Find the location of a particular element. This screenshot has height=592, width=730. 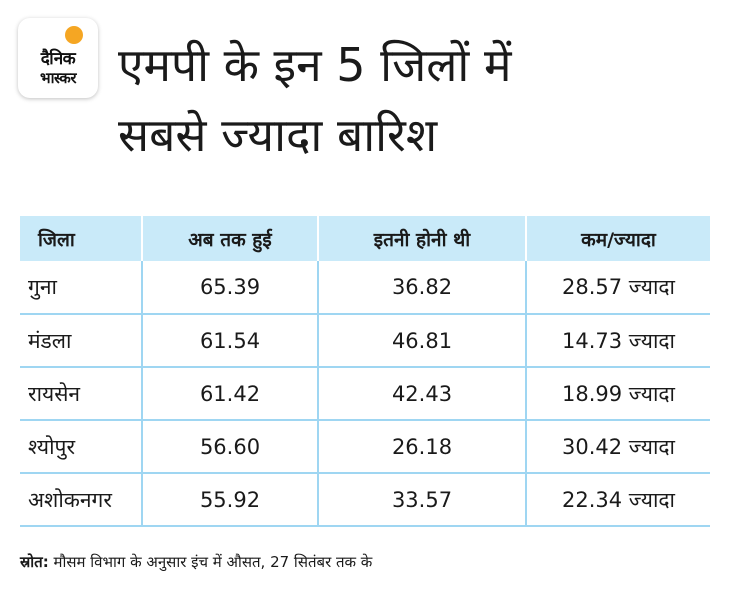

cell-expected: 26.18 is located at coordinates (421, 447).